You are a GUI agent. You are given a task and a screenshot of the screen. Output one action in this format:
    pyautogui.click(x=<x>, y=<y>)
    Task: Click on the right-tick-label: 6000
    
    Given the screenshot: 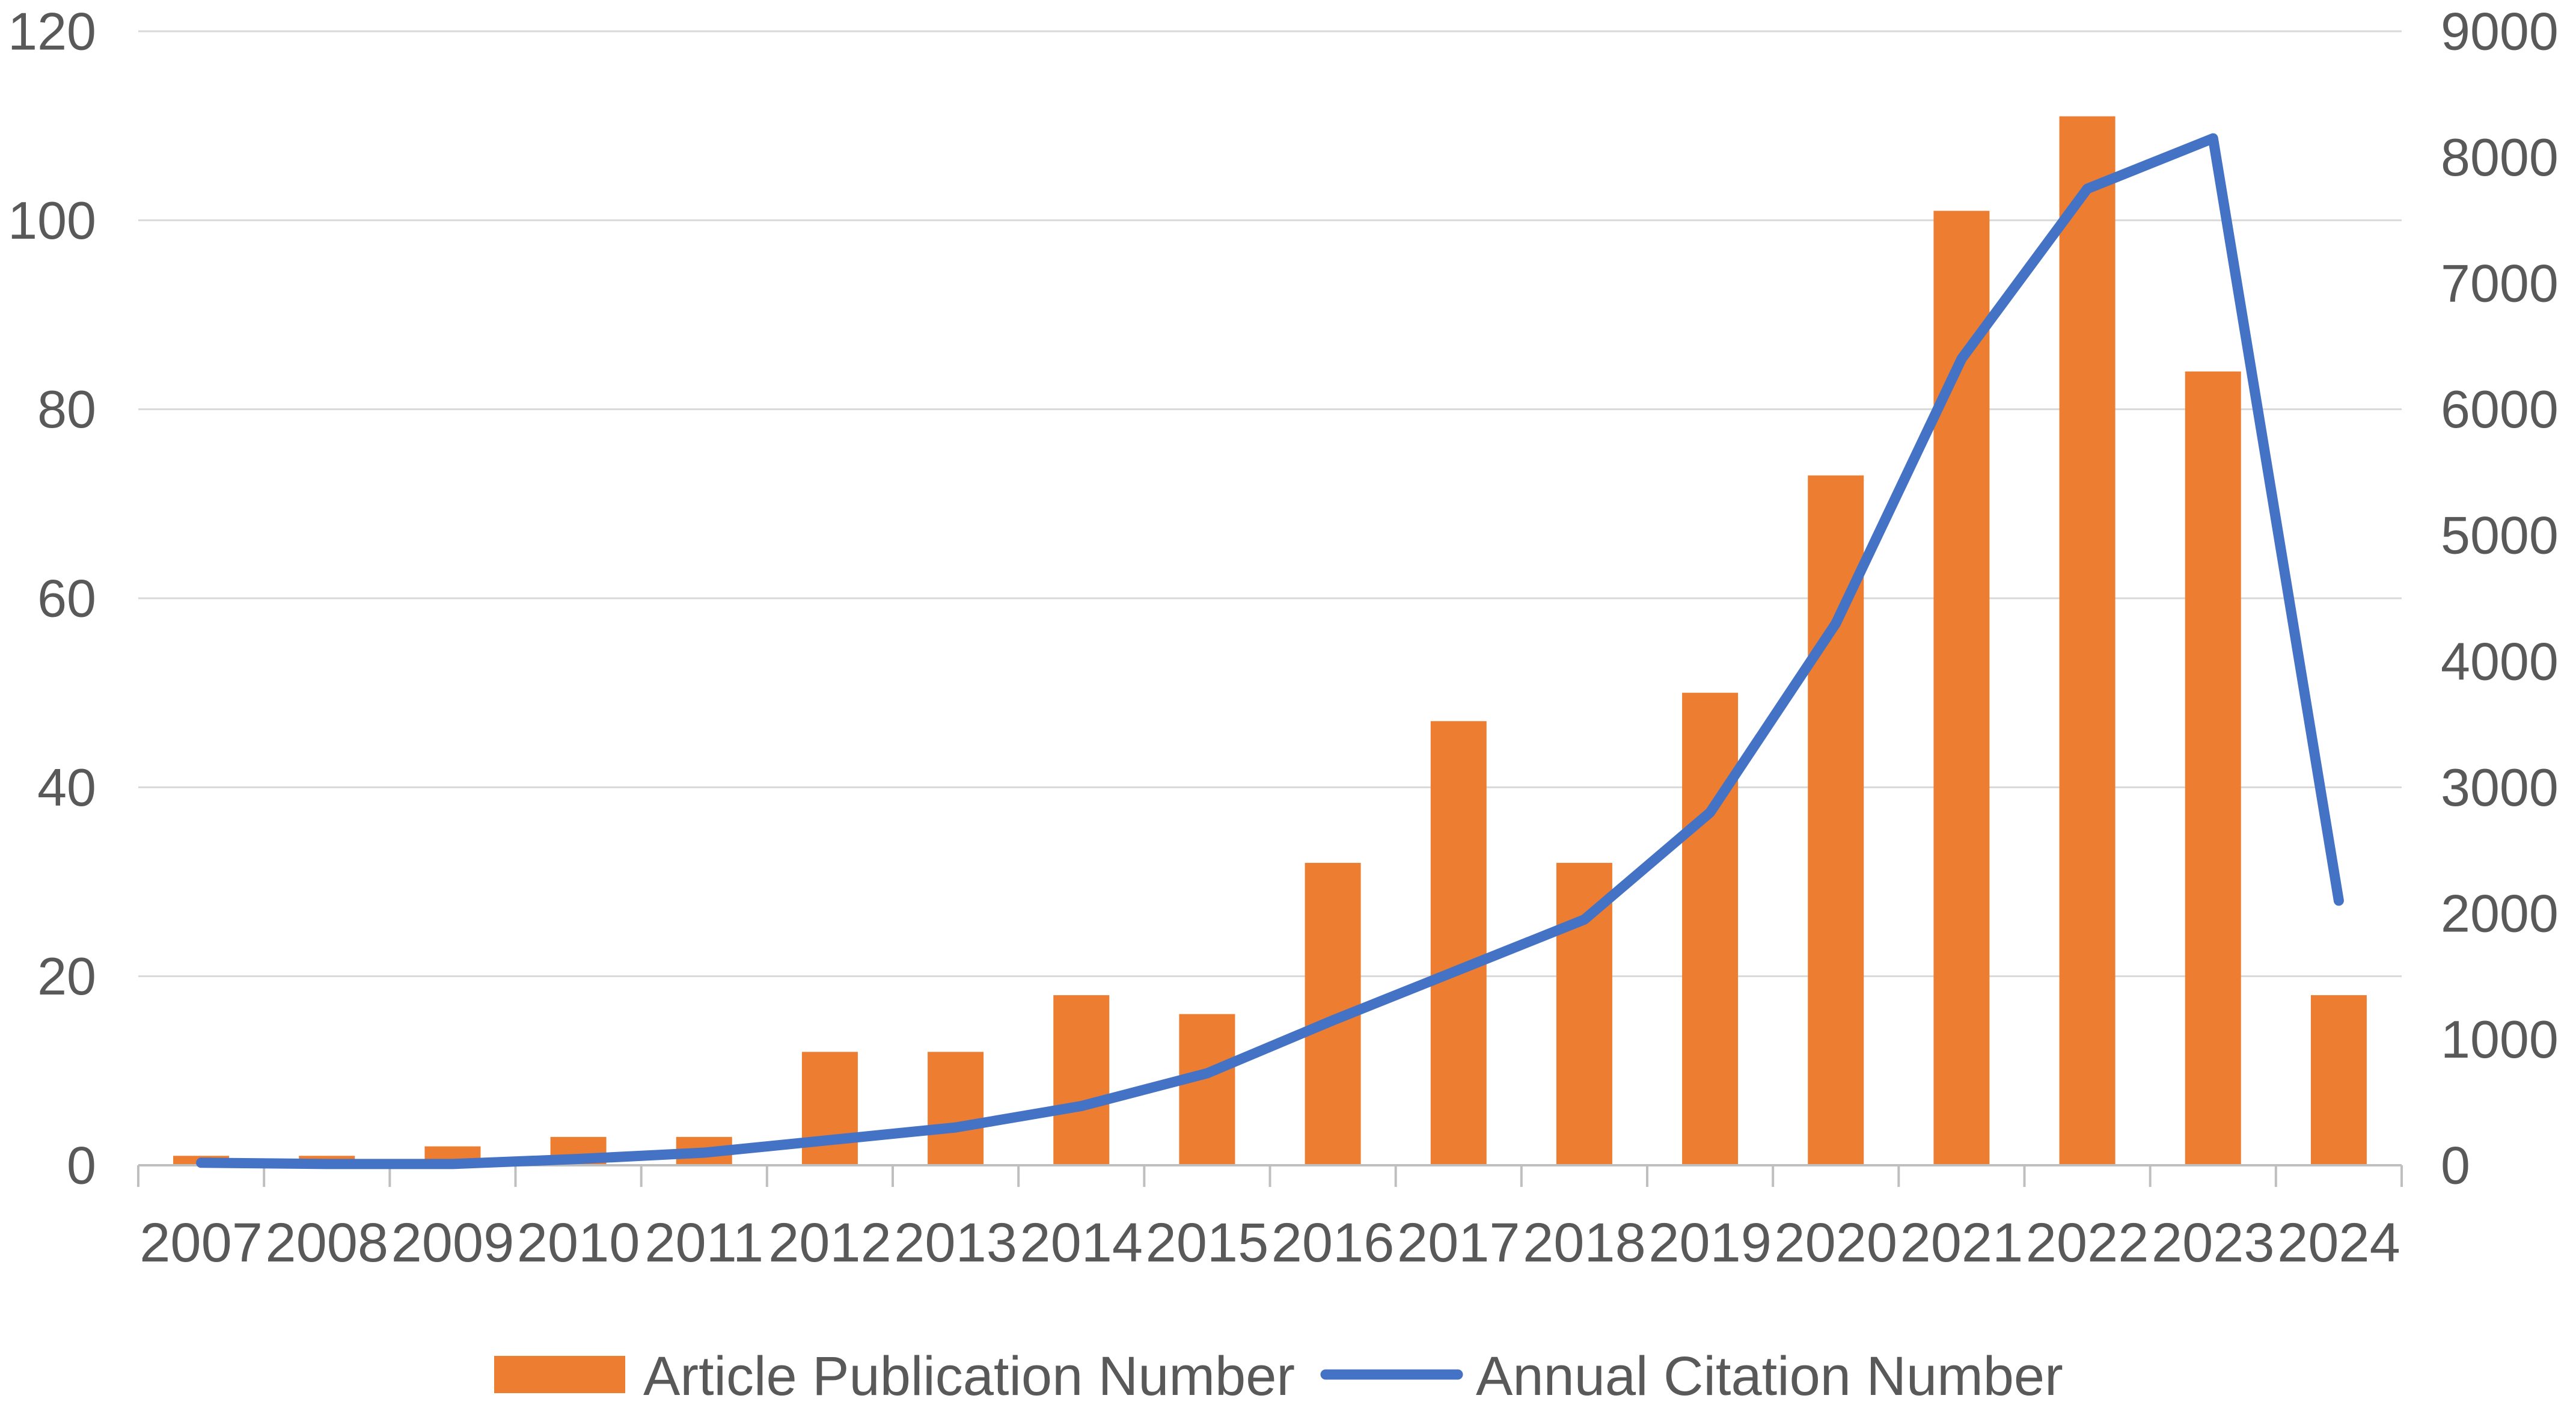 What is the action you would take?
    pyautogui.click(x=2500, y=409)
    